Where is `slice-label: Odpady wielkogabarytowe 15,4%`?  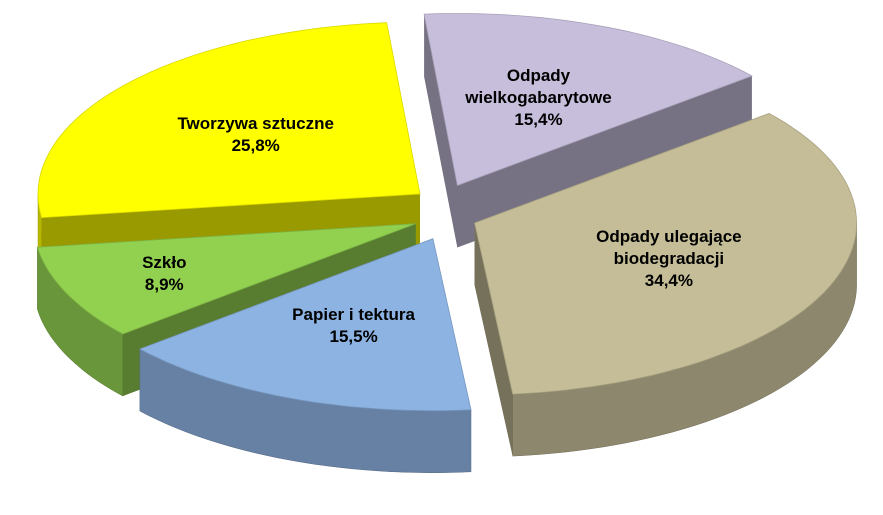
slice-label: Odpady wielkogabarytowe 15,4% is located at coordinates (539, 98).